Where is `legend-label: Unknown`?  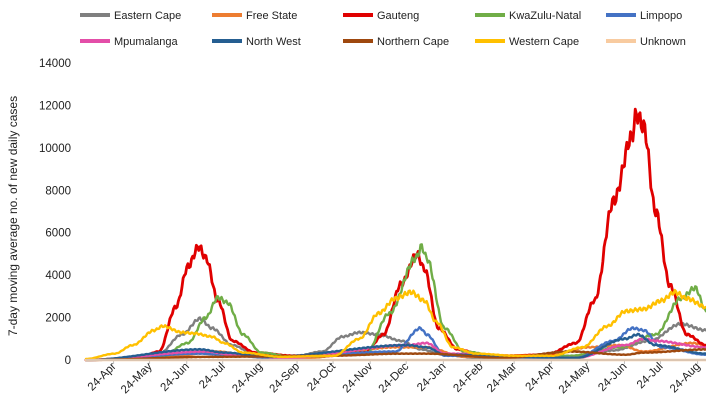 legend-label: Unknown is located at coordinates (663, 42).